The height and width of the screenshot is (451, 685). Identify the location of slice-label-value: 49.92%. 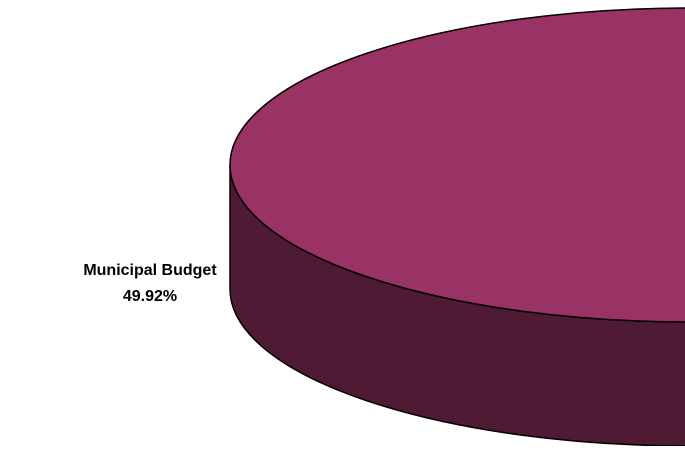
(150, 296).